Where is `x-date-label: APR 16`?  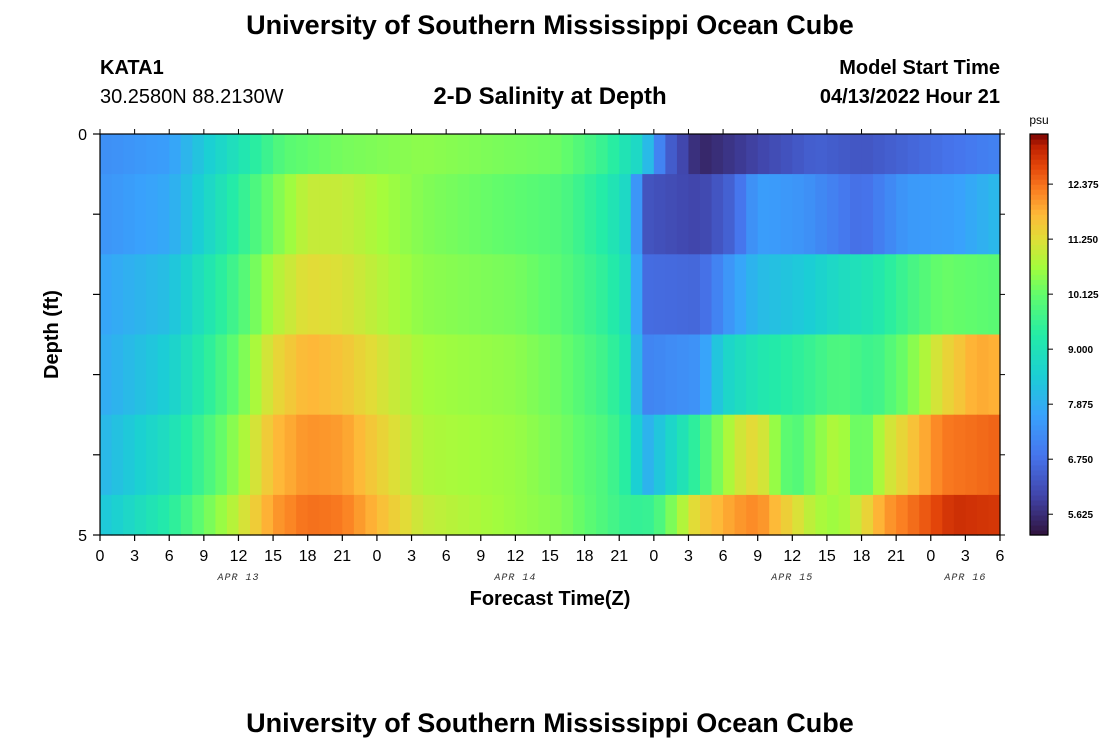
x-date-label: APR 16 is located at coordinates (964, 578).